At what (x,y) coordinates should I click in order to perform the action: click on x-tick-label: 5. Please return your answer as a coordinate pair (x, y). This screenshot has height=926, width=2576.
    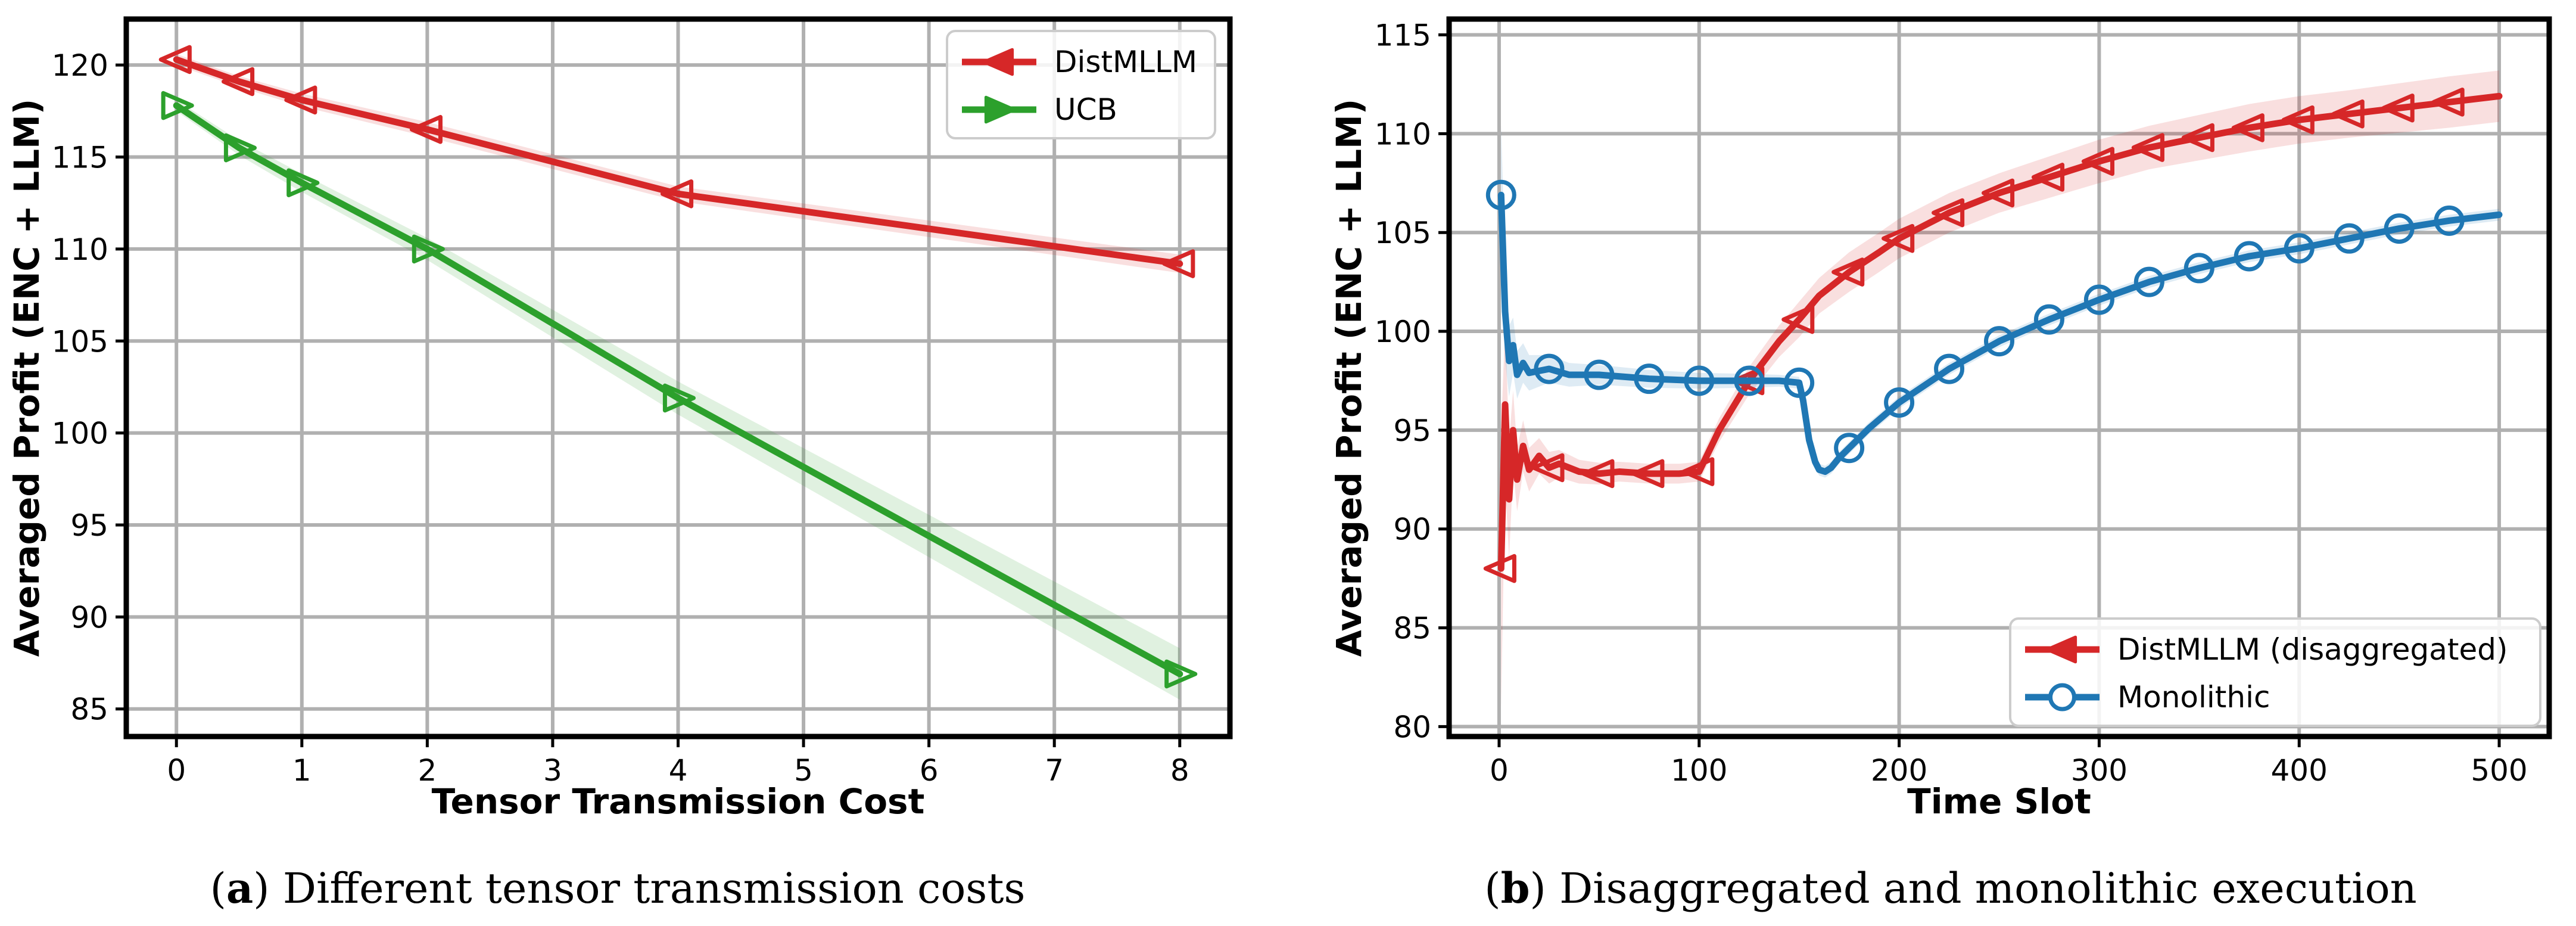
    Looking at the image, I should click on (803, 770).